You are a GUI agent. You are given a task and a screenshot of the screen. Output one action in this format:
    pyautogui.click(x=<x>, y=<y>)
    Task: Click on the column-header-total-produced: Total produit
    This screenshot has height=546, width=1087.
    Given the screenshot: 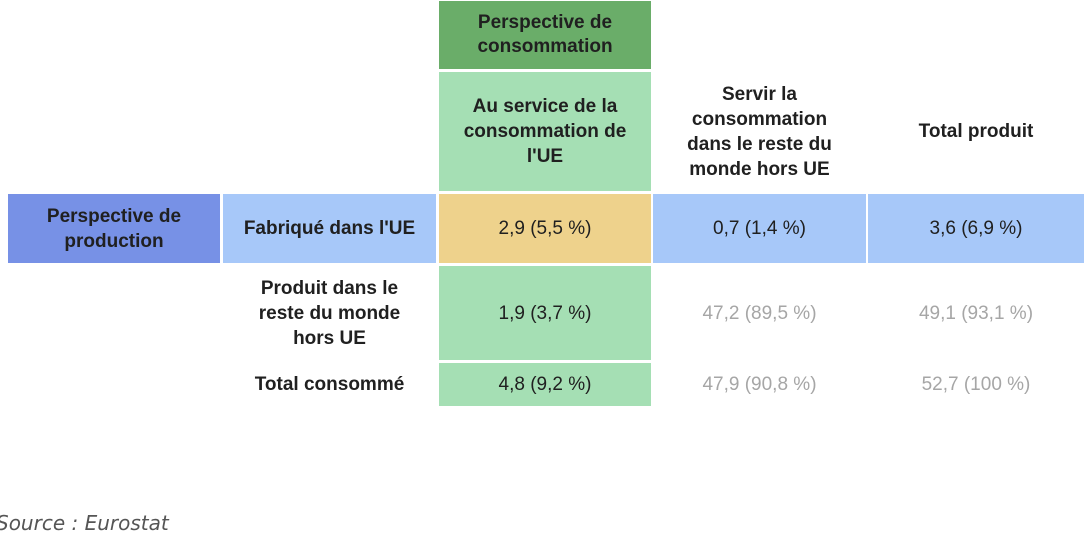 What is the action you would take?
    pyautogui.click(x=976, y=131)
    